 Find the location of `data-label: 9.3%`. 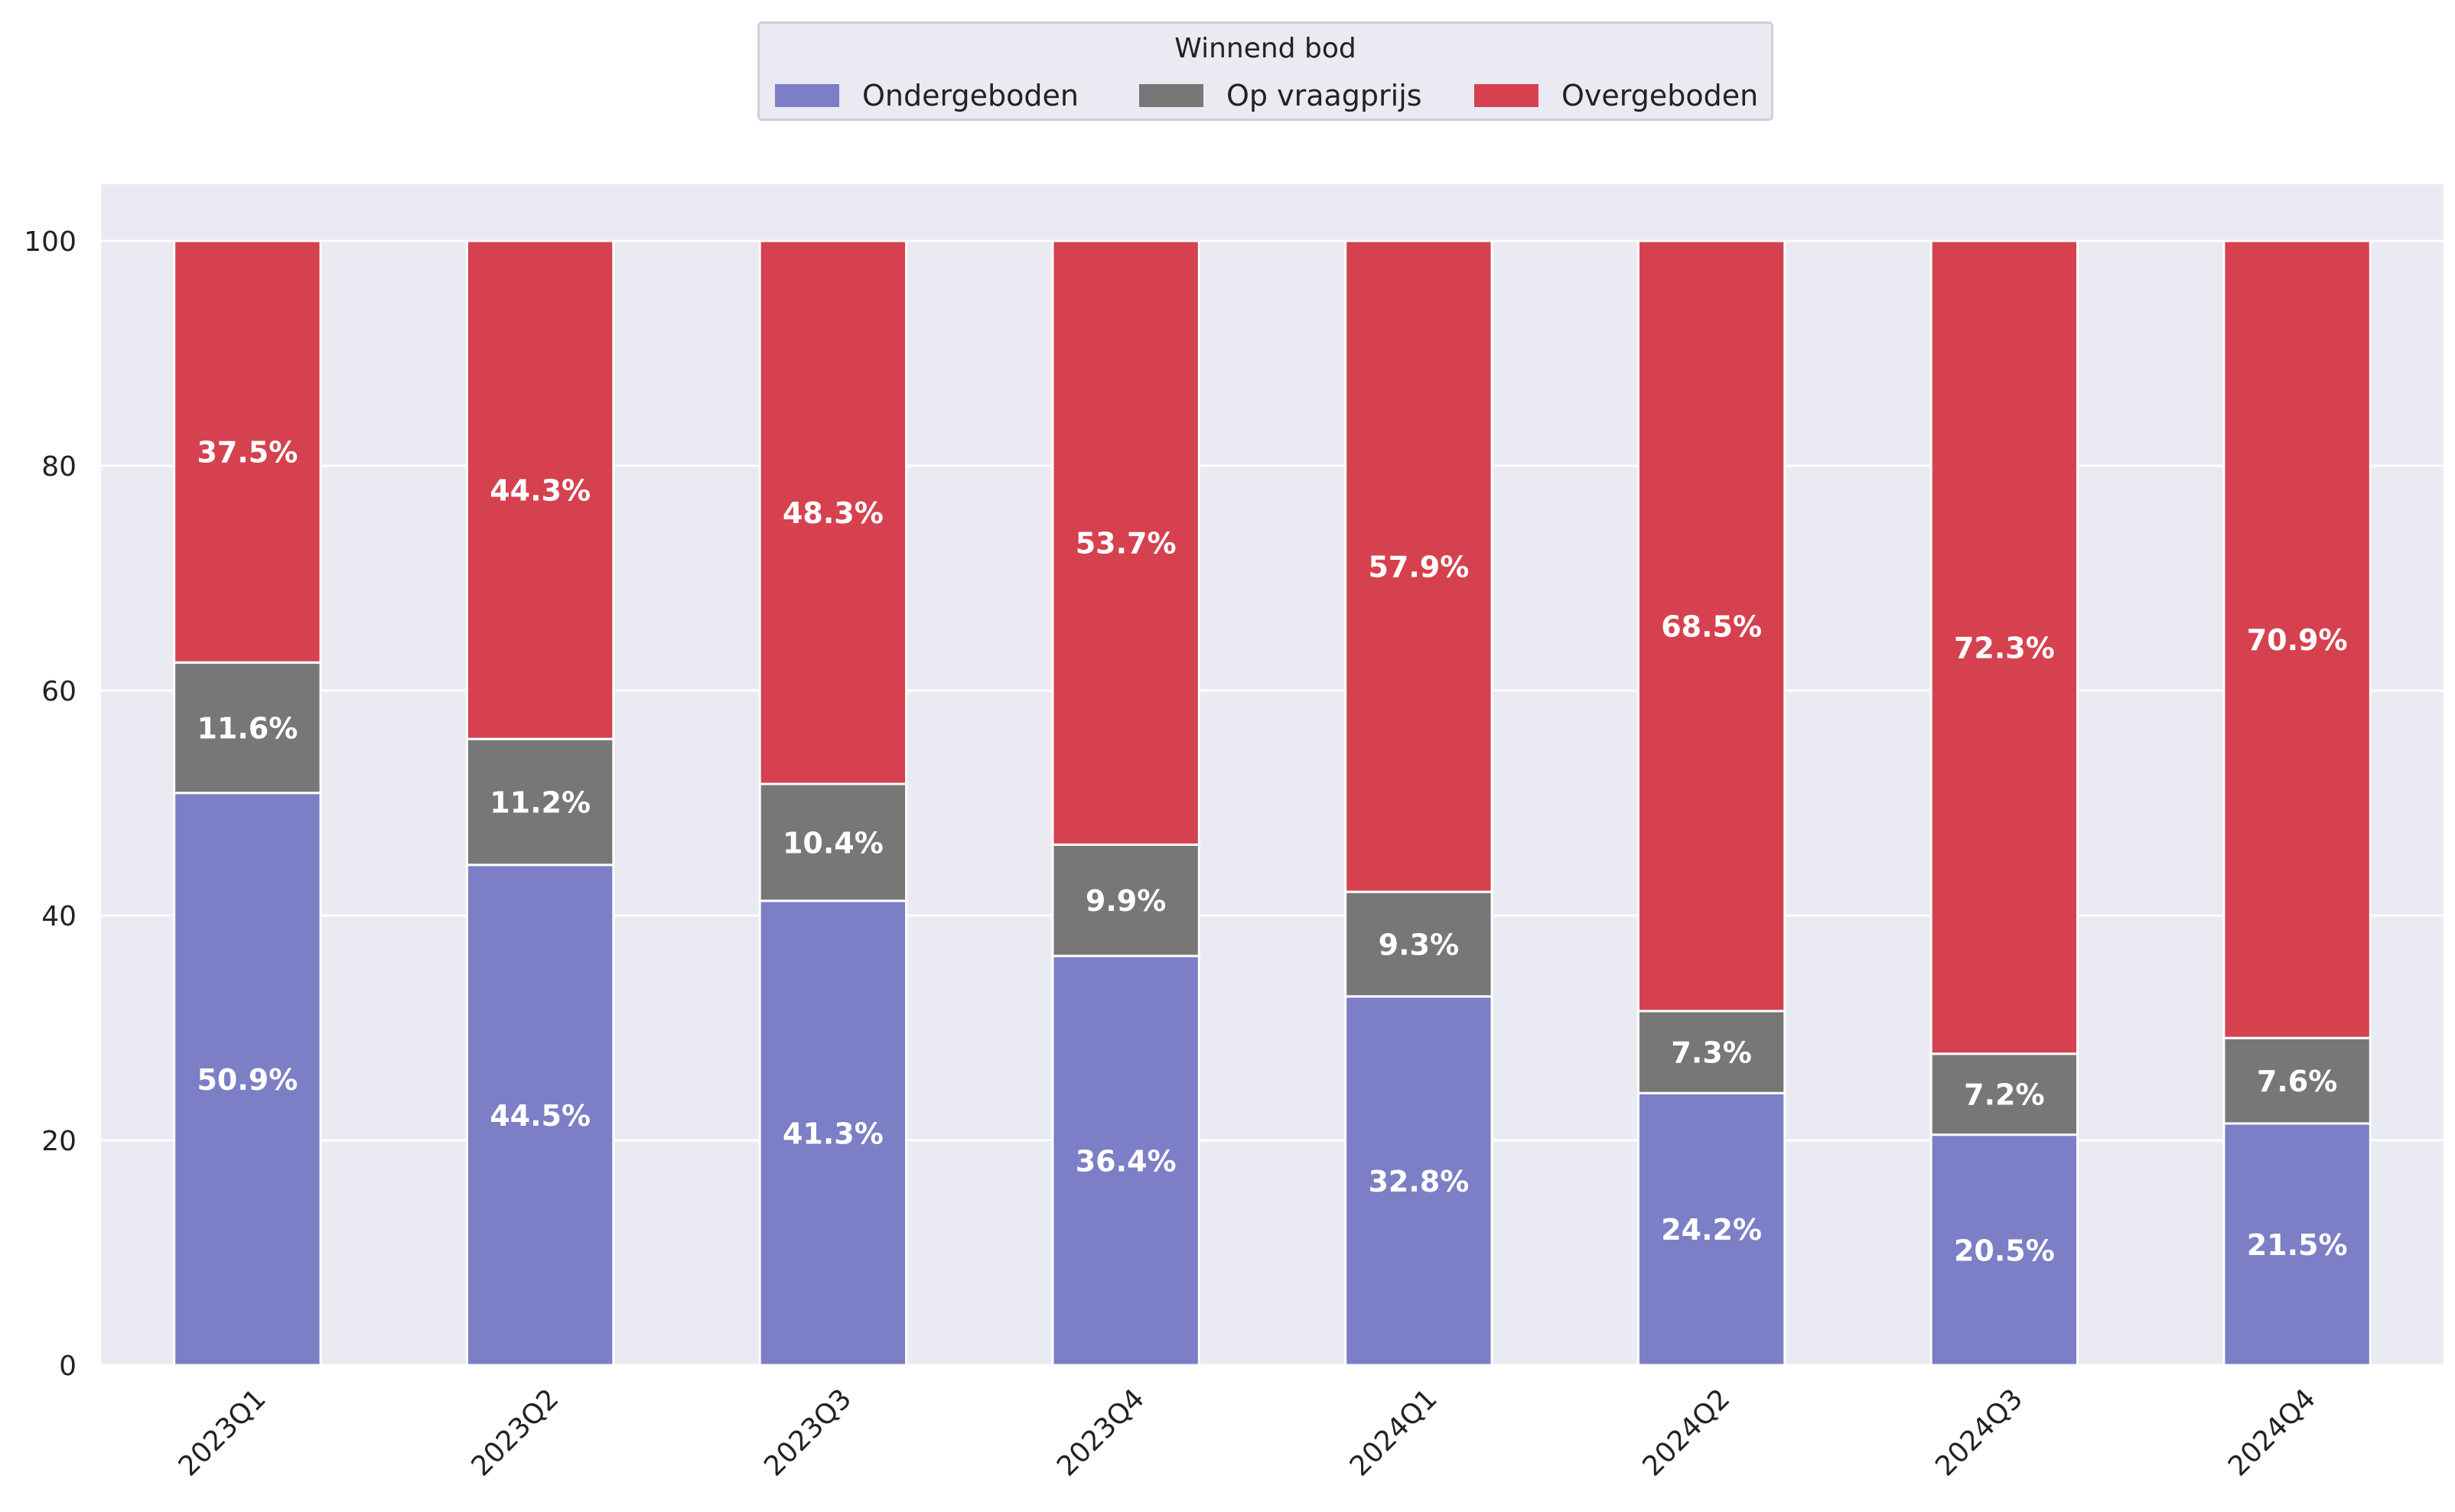

data-label: 9.3% is located at coordinates (1419, 944).